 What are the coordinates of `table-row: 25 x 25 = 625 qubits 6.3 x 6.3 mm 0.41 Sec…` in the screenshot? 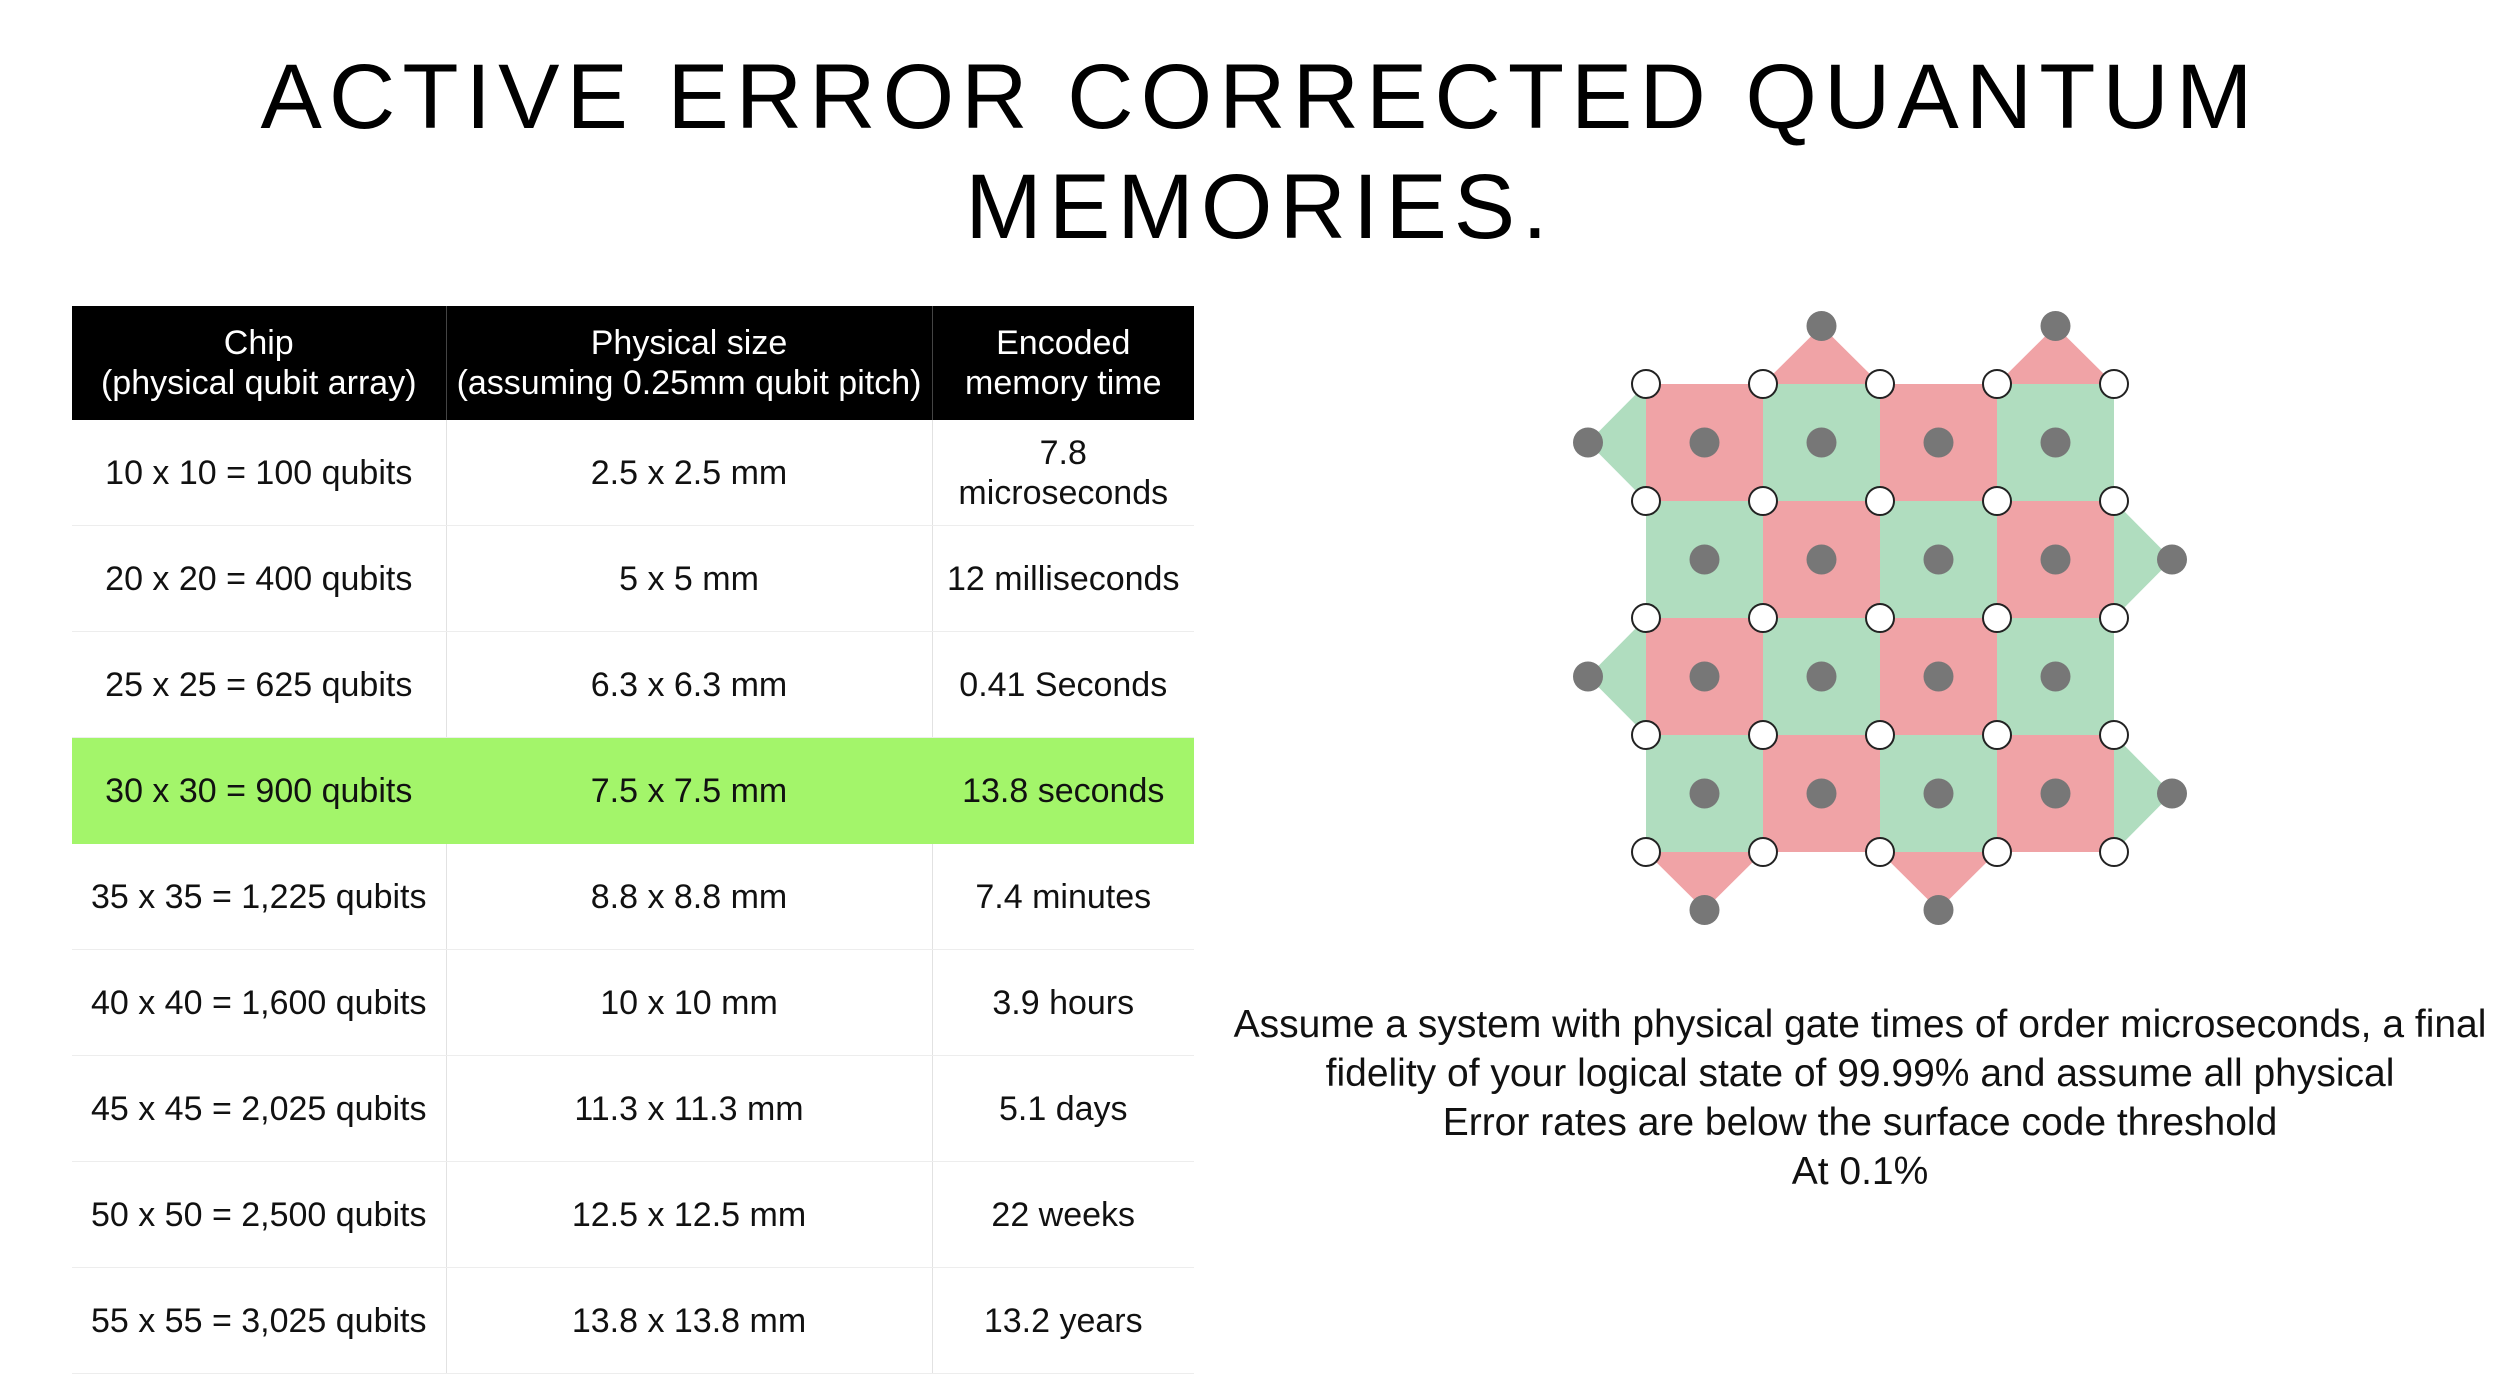 It's located at (633, 684).